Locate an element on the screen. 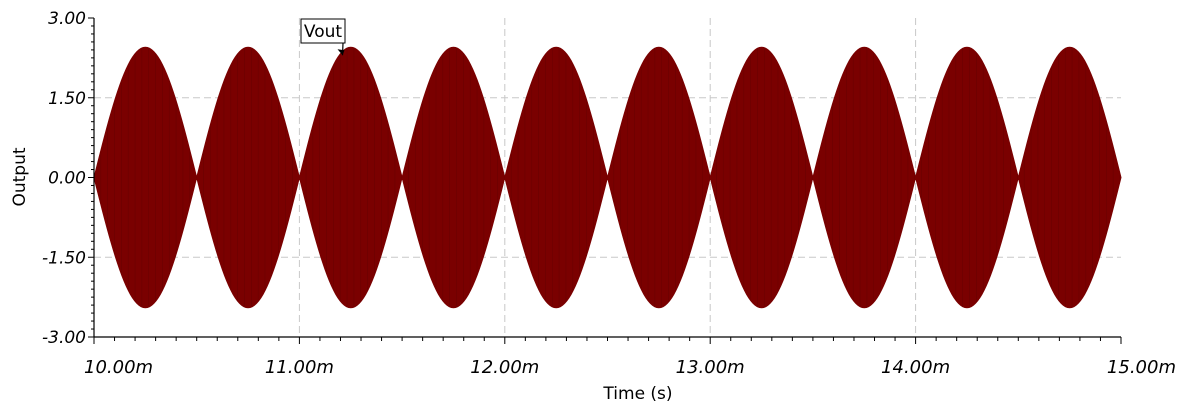  x-tick-label: 11.00m is located at coordinates (299, 367).